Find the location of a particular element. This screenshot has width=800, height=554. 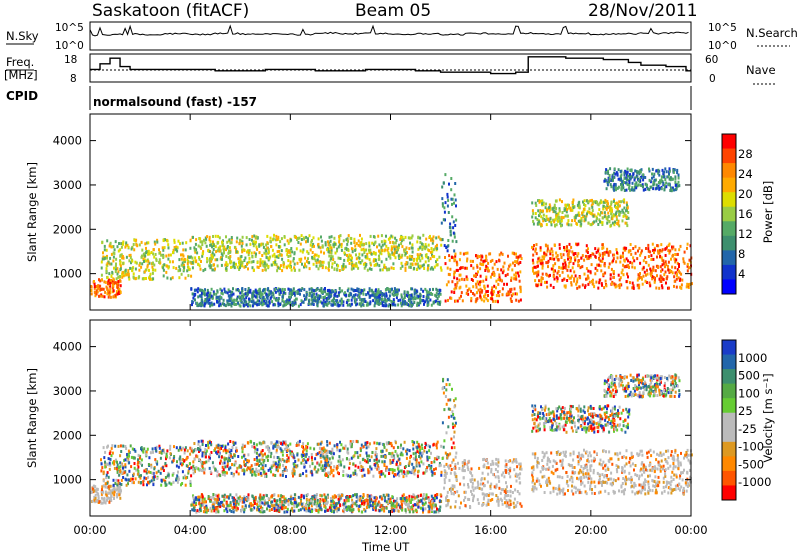

power-colorbar-tick: 28 is located at coordinates (745, 154).